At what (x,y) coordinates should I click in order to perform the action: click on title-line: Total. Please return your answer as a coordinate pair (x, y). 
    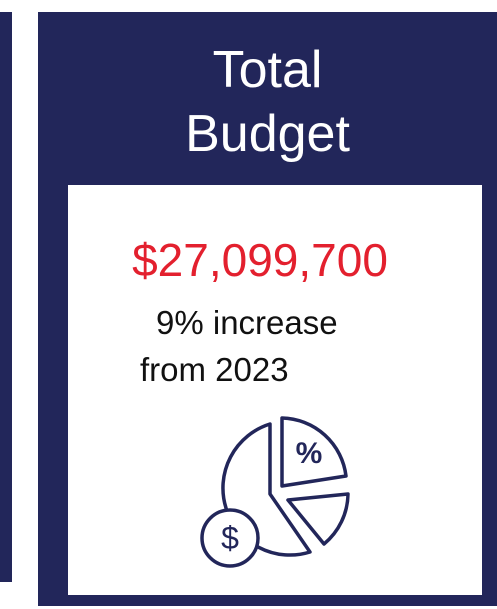
    Looking at the image, I should click on (267, 70).